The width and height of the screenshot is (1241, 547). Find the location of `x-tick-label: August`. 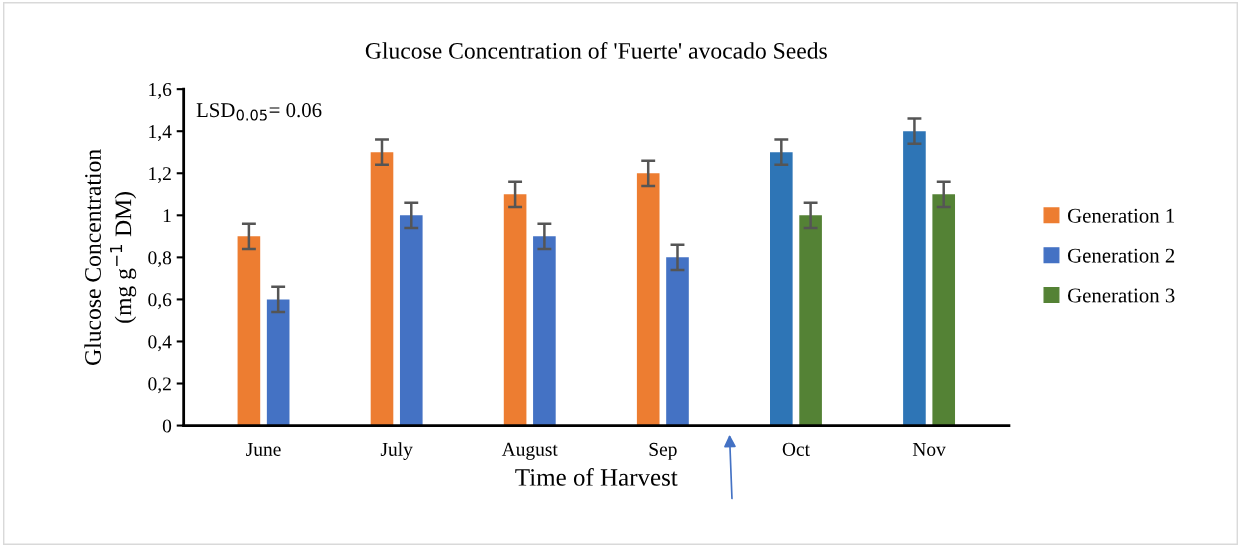

x-tick-label: August is located at coordinates (529, 451).